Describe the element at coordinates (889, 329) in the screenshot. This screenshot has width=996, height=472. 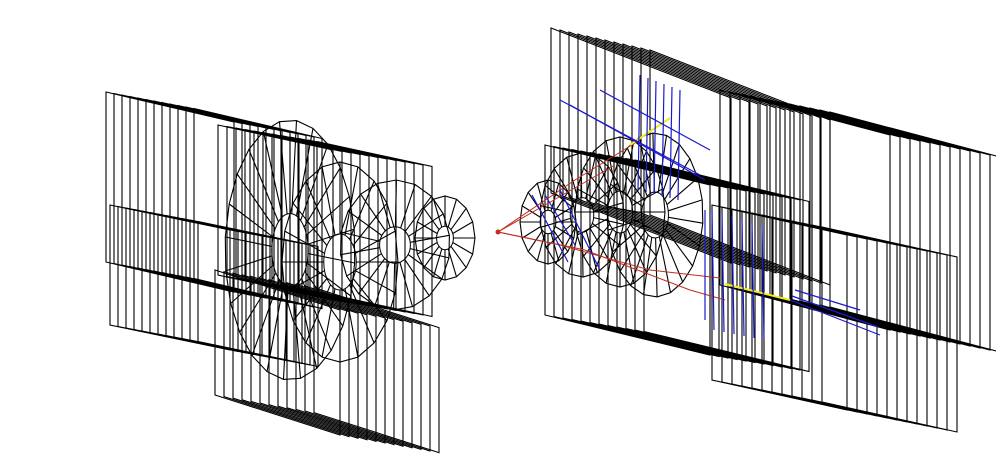
I see `right-outer-lower-plane` at that location.